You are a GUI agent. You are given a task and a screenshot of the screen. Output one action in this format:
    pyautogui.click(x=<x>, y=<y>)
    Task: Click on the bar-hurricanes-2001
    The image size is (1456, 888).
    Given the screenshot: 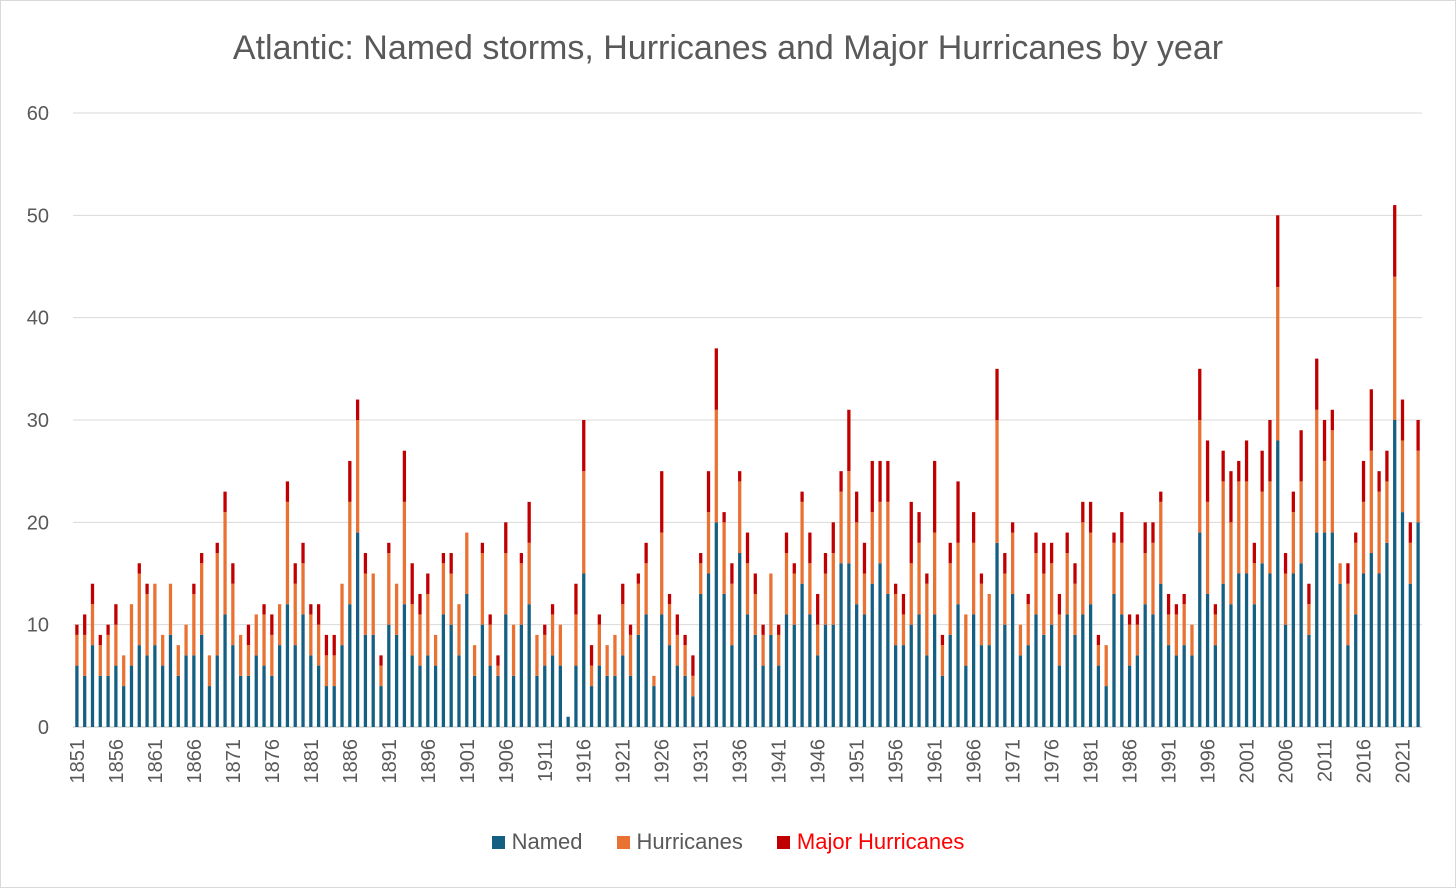 What is the action you would take?
    pyautogui.click(x=1246, y=527)
    